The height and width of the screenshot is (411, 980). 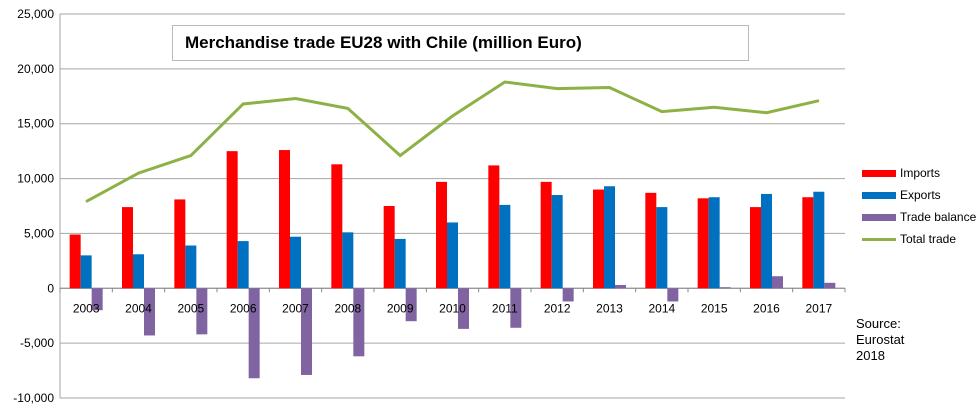 What do you see at coordinates (766, 308) in the screenshot?
I see `x-tick-label: 2016` at bounding box center [766, 308].